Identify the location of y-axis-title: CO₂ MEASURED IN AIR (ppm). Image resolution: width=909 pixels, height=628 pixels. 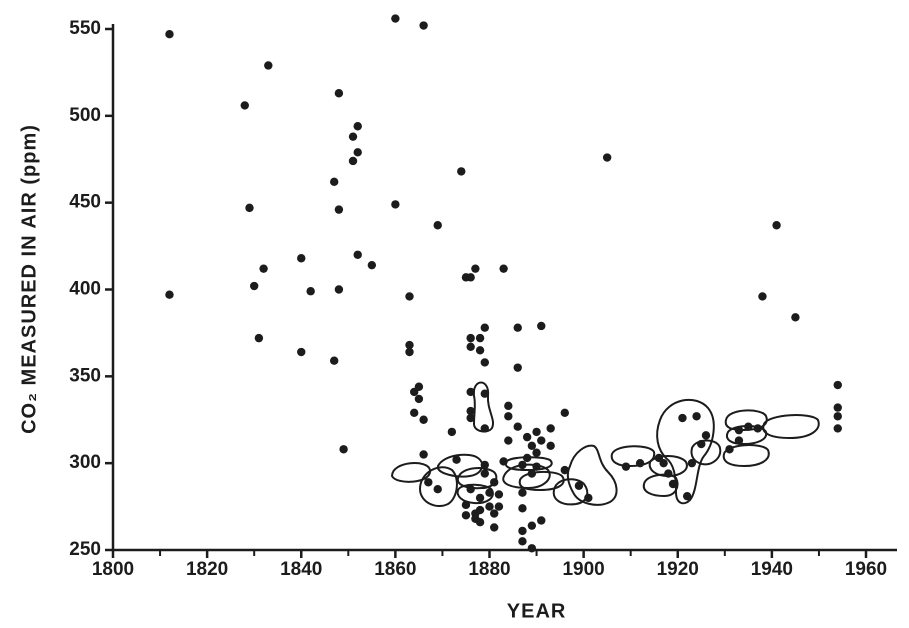
(29, 279).